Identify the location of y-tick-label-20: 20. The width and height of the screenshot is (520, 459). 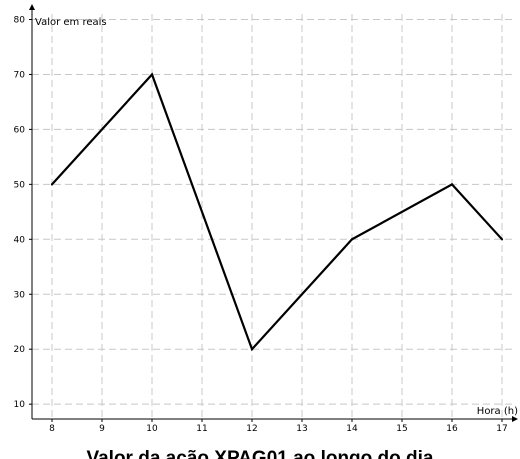
(20, 350).